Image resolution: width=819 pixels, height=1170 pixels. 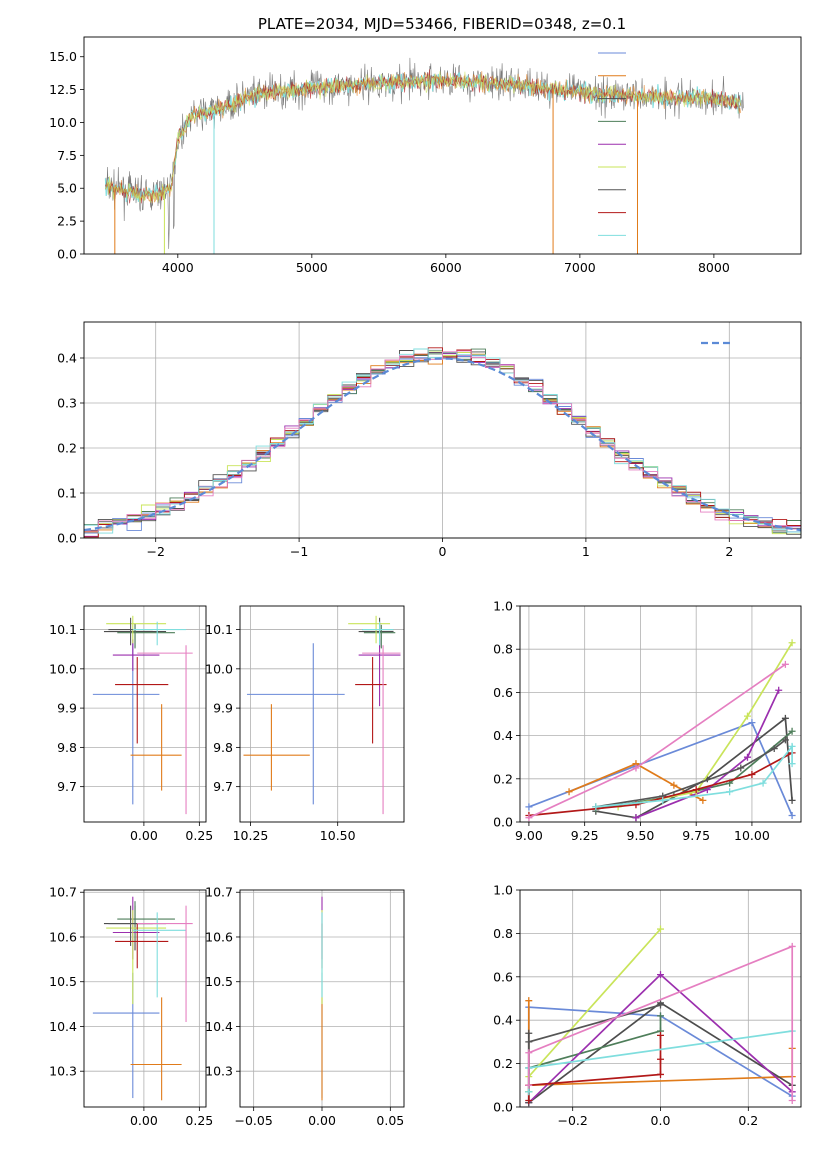 What do you see at coordinates (219, 892) in the screenshot?
I see `y-tick-label: 10.7` at bounding box center [219, 892].